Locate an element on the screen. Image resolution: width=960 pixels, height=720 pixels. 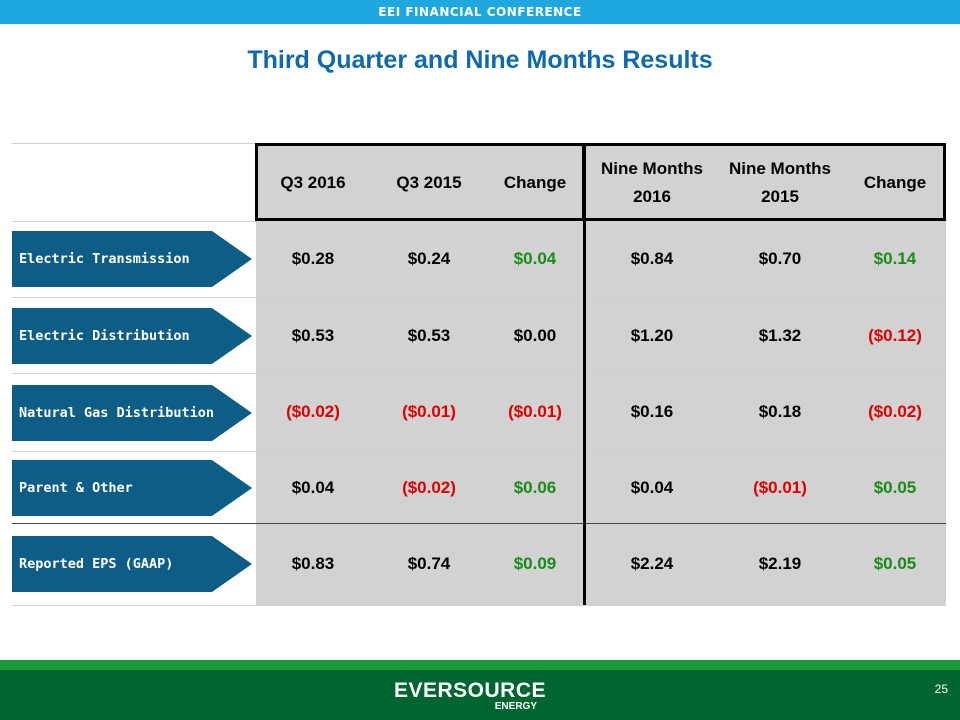
row-label-arrow: Reported EPS (GAAP) is located at coordinates (132, 564).